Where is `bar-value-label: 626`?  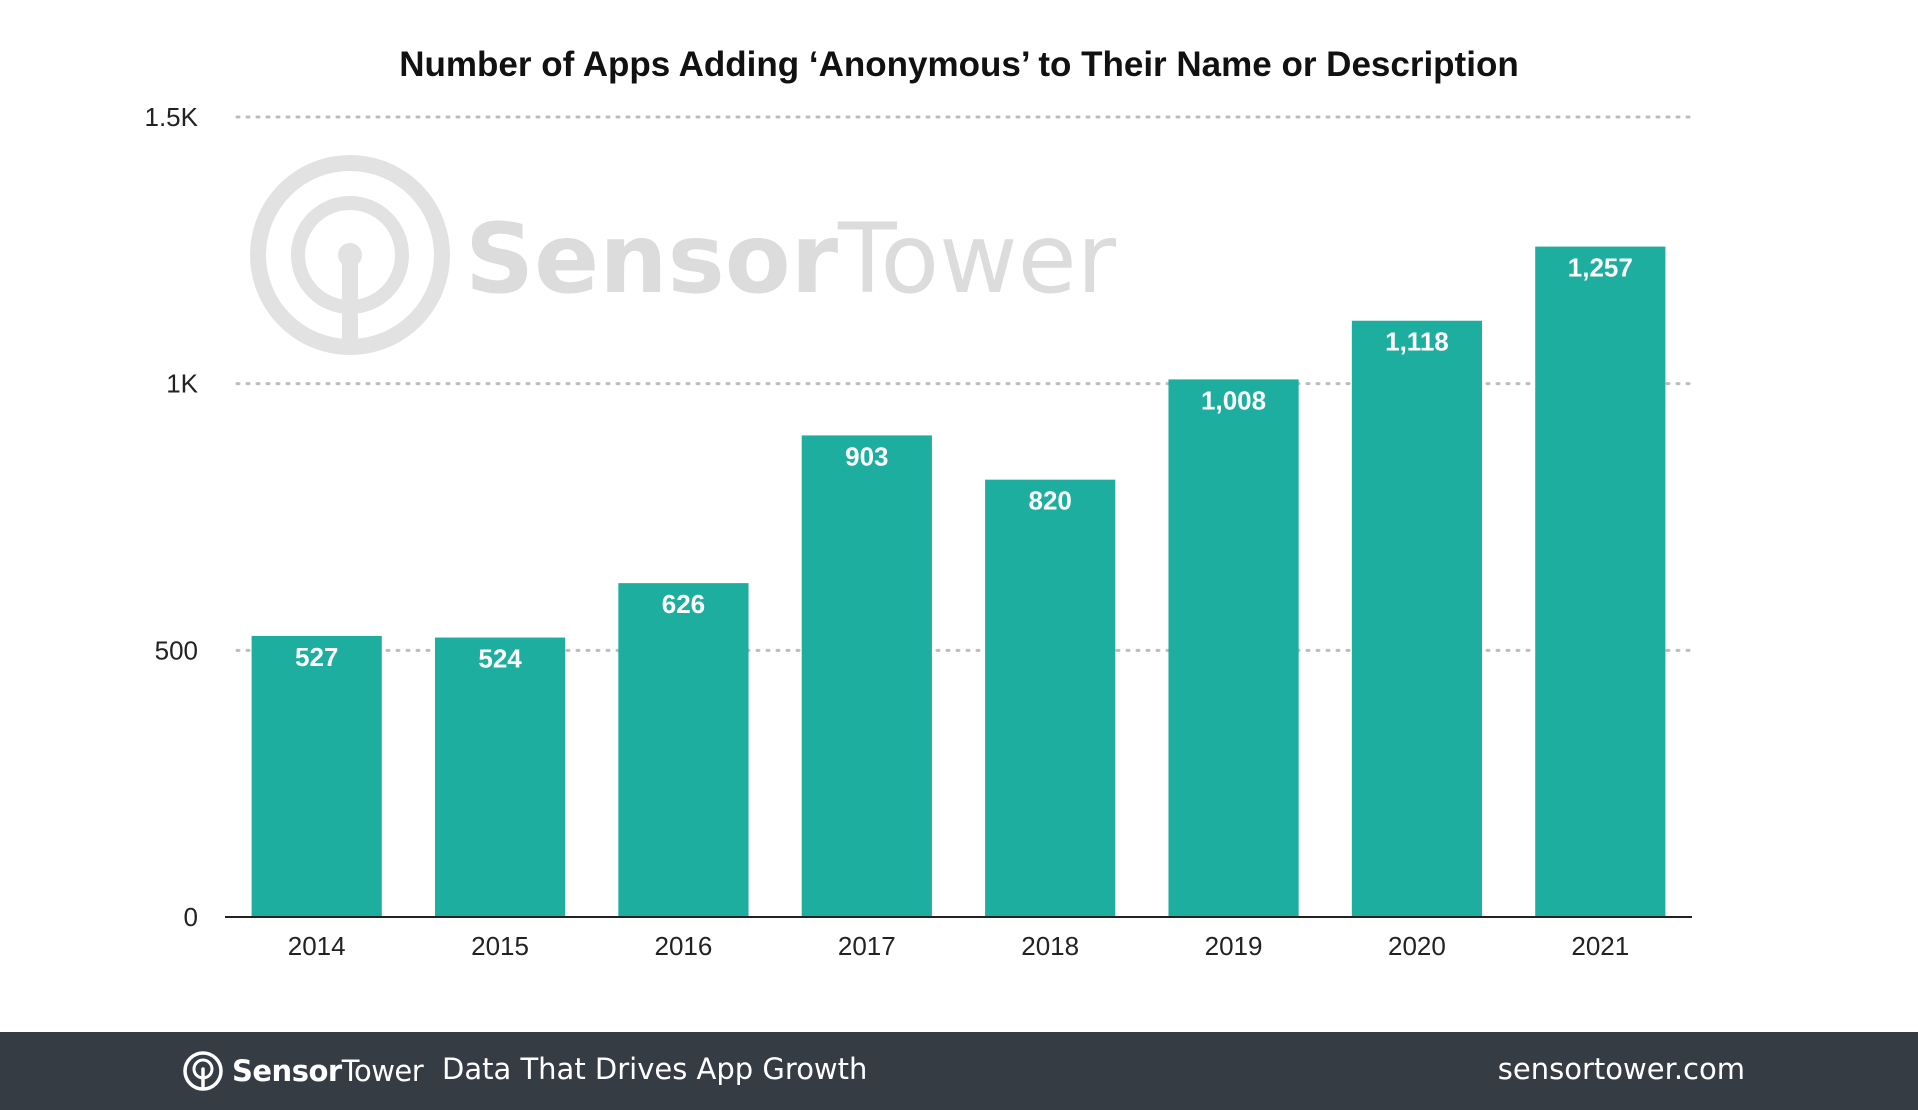 bar-value-label: 626 is located at coordinates (683, 604).